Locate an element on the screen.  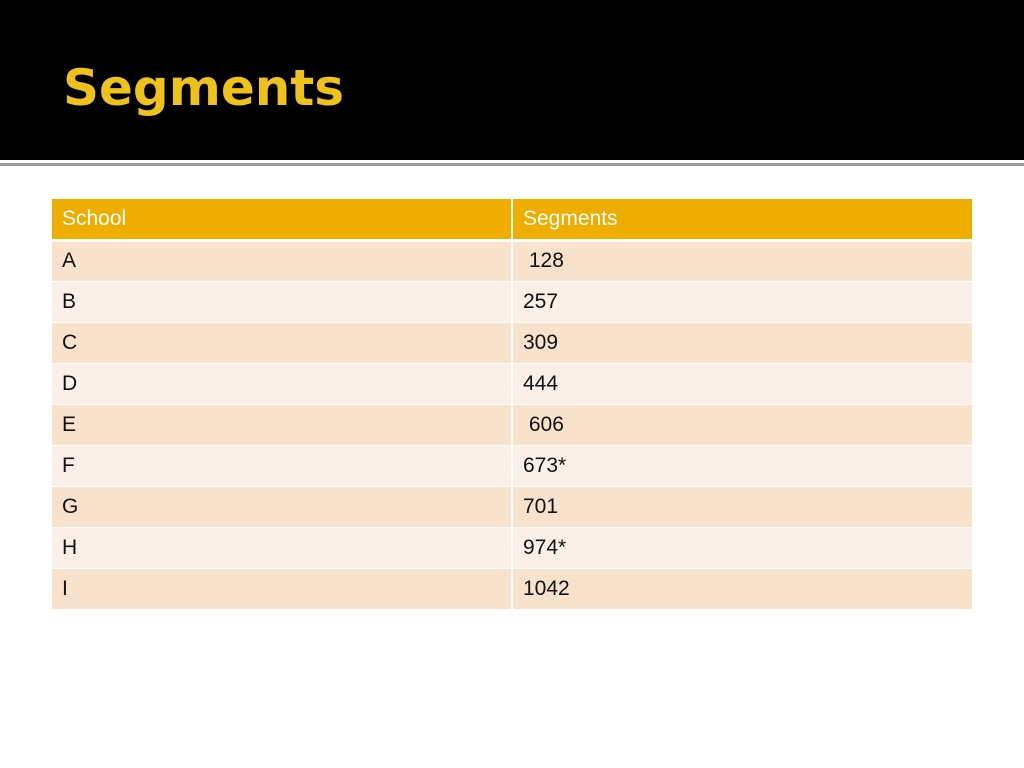
cell-segments: 444 is located at coordinates (742, 384).